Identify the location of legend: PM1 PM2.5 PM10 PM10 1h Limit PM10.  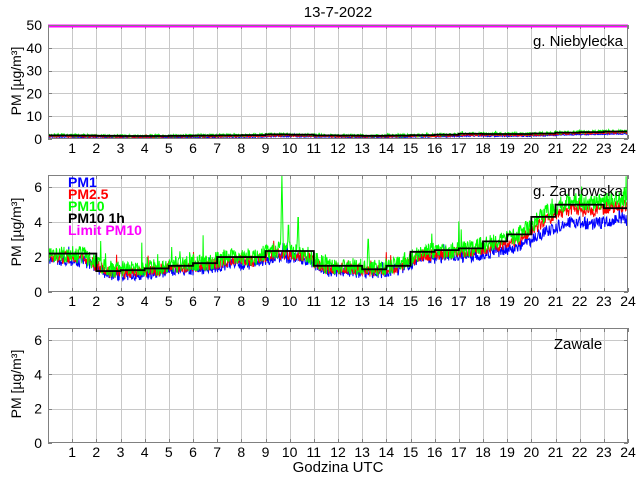
(105, 206).